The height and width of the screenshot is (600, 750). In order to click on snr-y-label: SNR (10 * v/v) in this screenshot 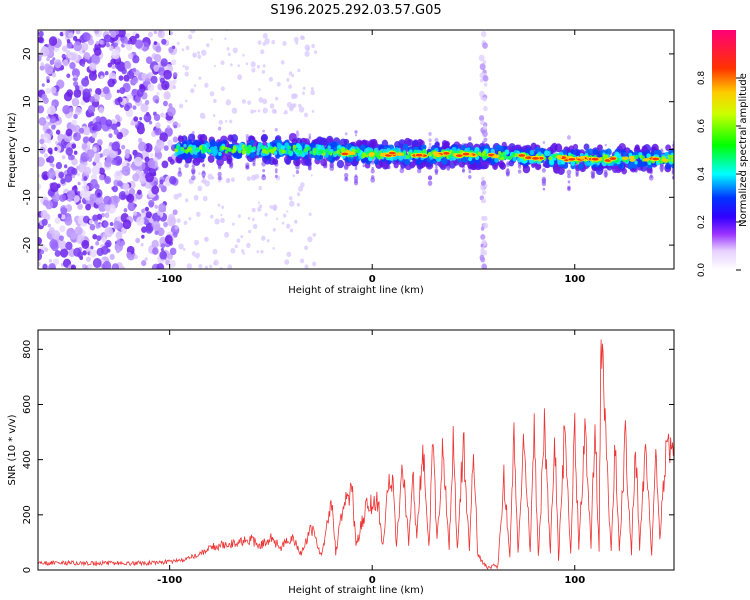, I will do `click(12, 449)`.